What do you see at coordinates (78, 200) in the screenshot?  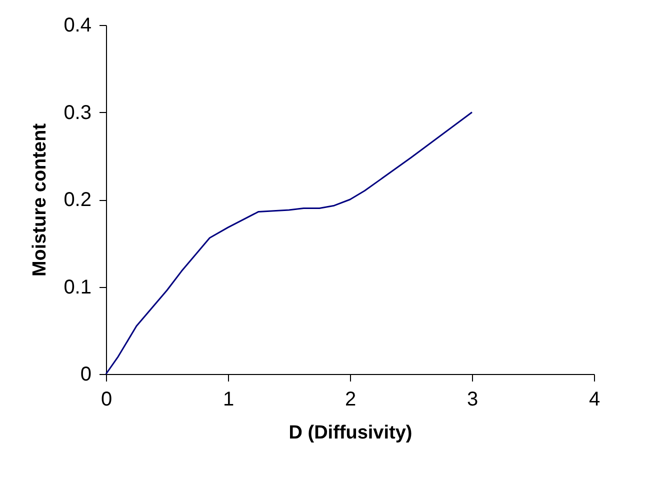 I see `y-tick-label: 0.2` at bounding box center [78, 200].